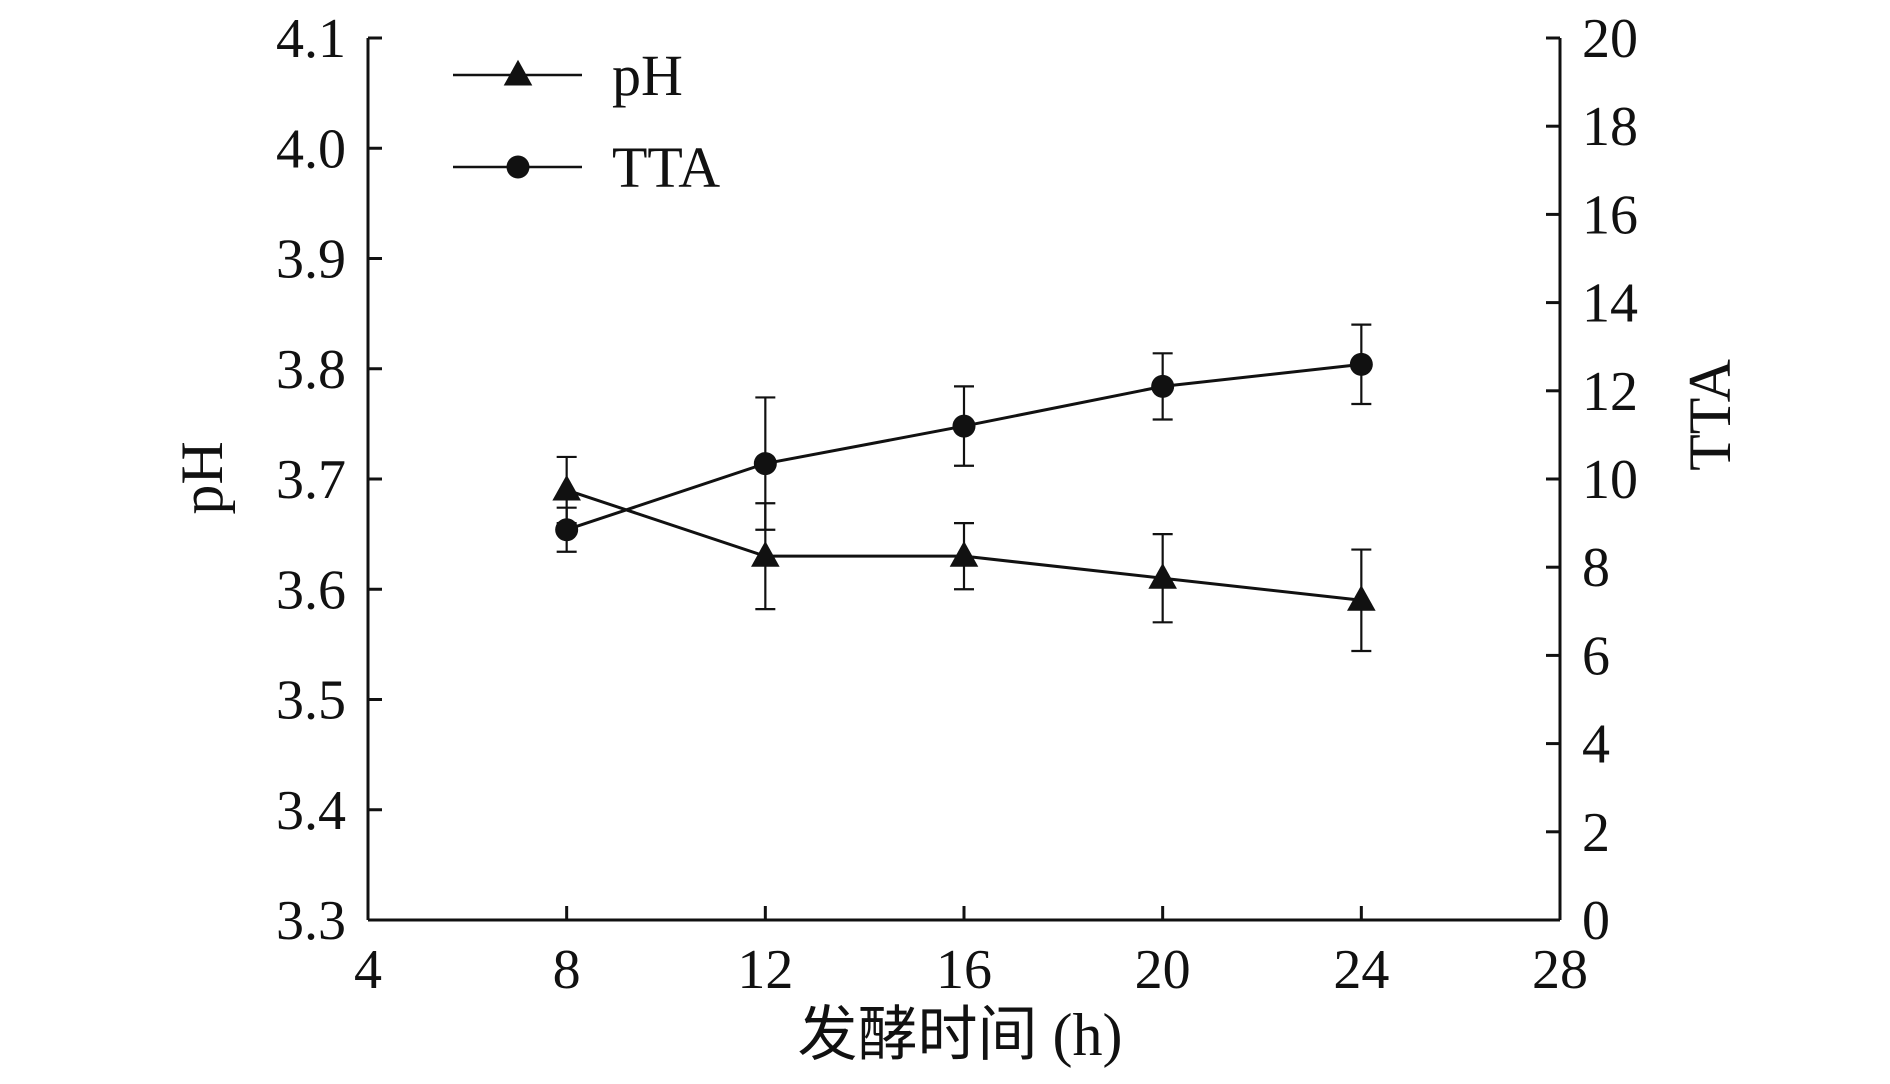 This screenshot has width=1890, height=1084. Describe the element at coordinates (311, 921) in the screenshot. I see `y-tick-label: 3.3` at that location.